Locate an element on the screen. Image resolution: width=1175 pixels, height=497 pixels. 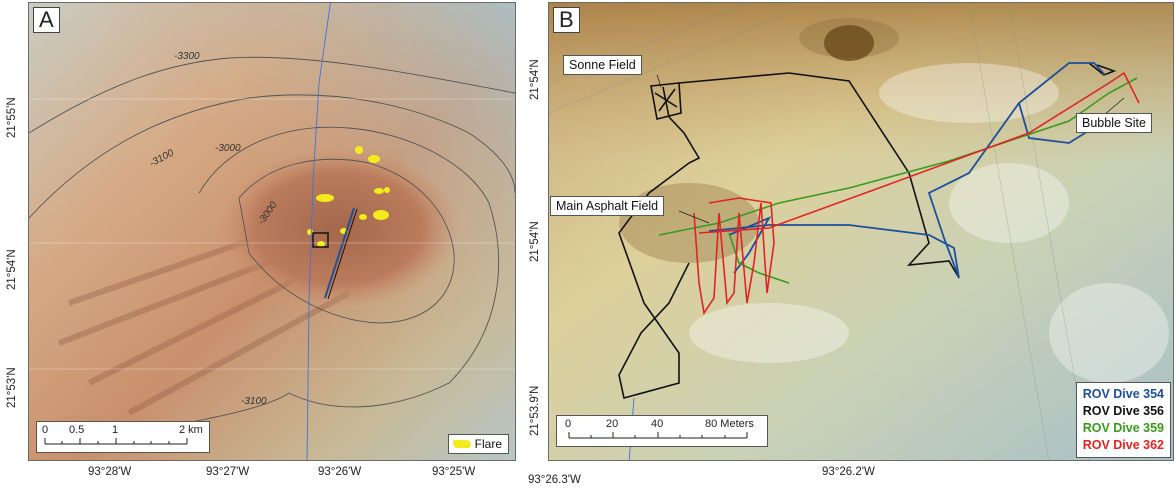
flare-swatch is located at coordinates (461, 444).